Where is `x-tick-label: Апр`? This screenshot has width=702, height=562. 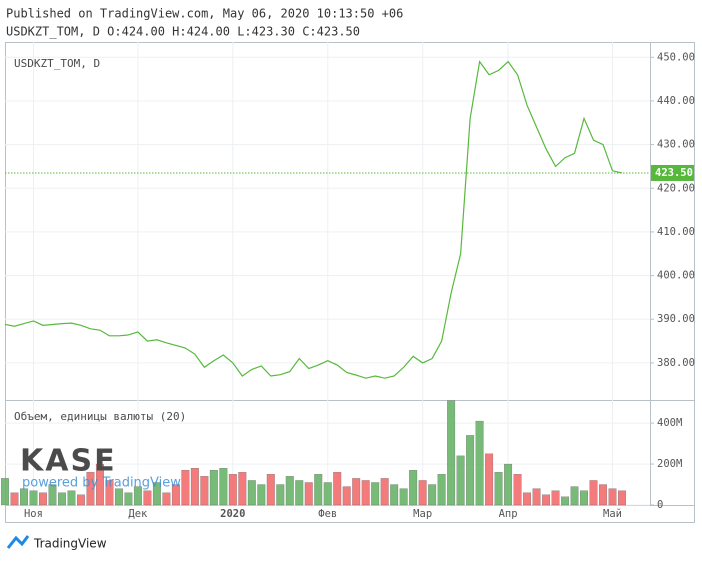 x-tick-label: Апр is located at coordinates (508, 514).